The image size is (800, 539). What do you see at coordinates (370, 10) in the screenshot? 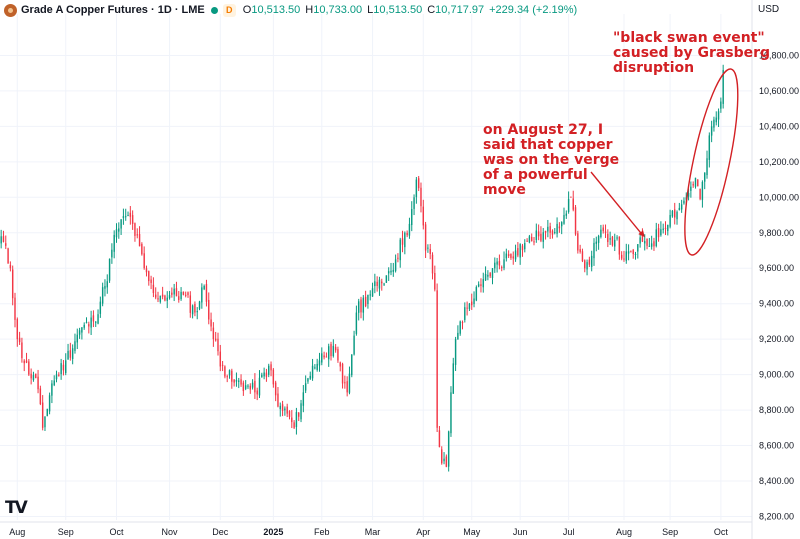
I see `low-label: L` at bounding box center [370, 10].